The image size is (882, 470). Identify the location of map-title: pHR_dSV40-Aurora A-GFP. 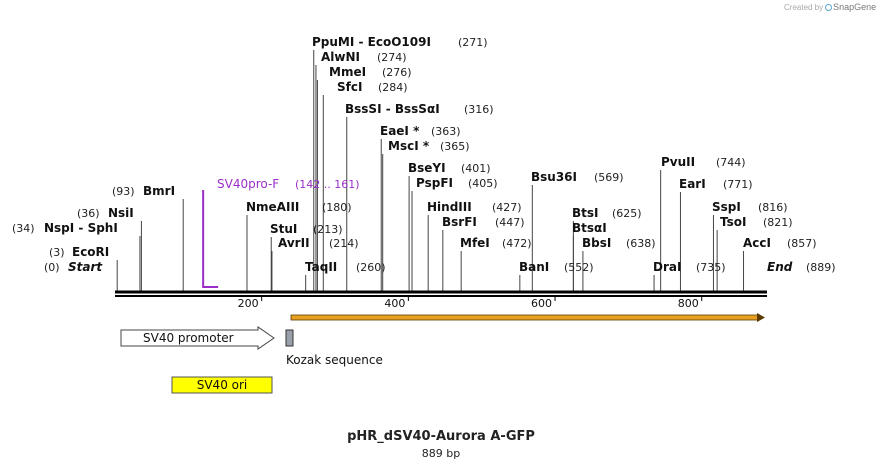
(441, 436).